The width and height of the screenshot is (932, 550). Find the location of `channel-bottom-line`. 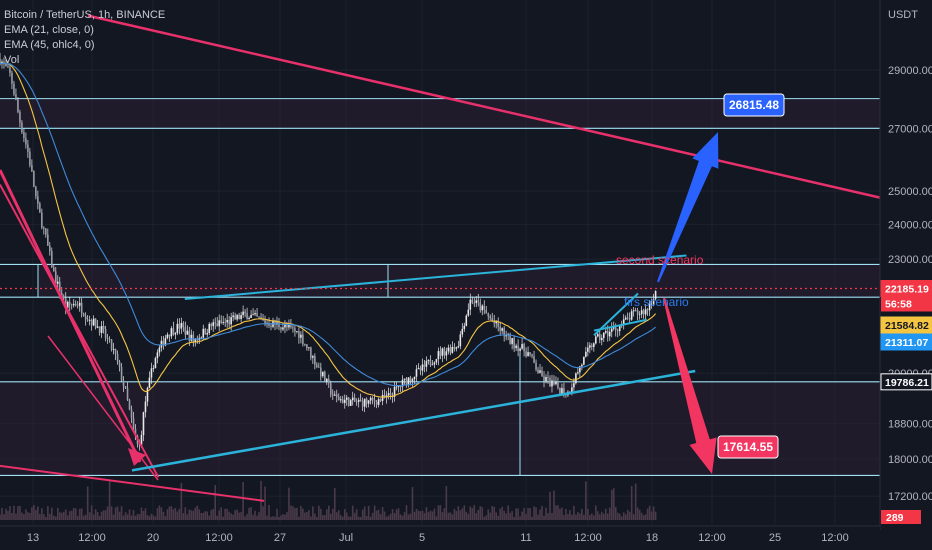

channel-bottom-line is located at coordinates (413, 420).